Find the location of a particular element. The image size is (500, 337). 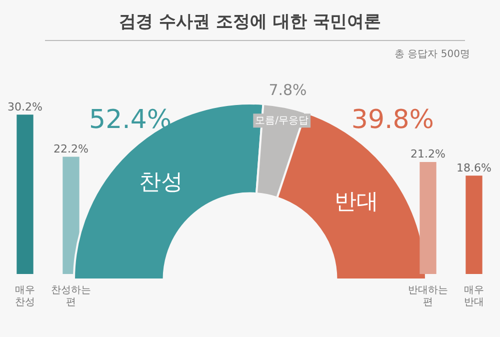

data-label: 21.2% is located at coordinates (428, 154).